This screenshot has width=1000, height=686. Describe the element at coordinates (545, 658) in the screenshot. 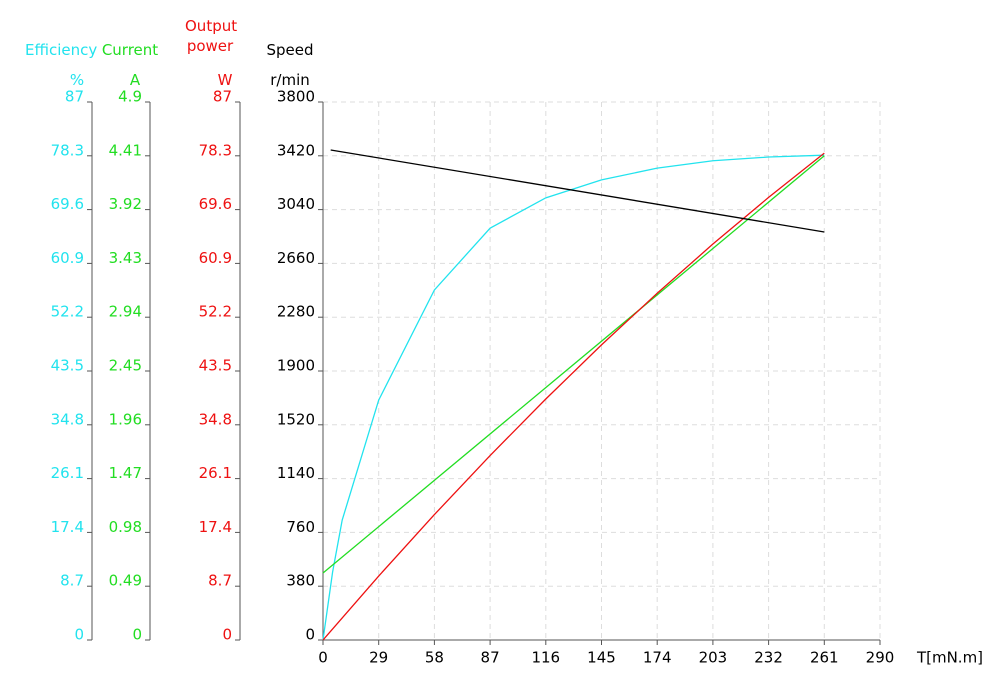

I see `x-tick-label: 116` at that location.